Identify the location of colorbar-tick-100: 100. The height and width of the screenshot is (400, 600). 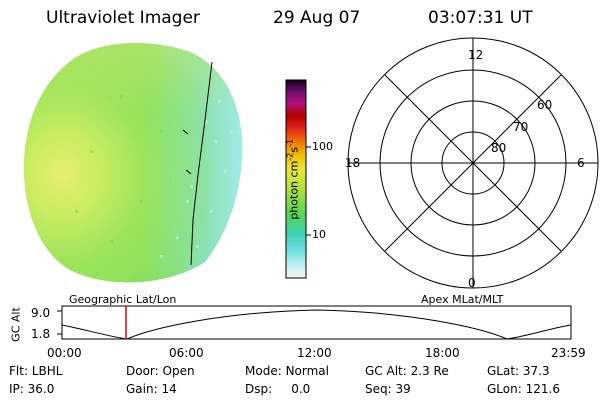
(322, 146).